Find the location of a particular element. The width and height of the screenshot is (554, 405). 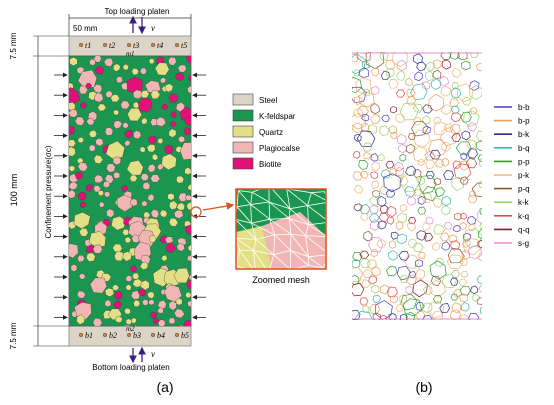

top-markers: t1 t2 t3 t4 t5 m1 is located at coordinates (132, 49).